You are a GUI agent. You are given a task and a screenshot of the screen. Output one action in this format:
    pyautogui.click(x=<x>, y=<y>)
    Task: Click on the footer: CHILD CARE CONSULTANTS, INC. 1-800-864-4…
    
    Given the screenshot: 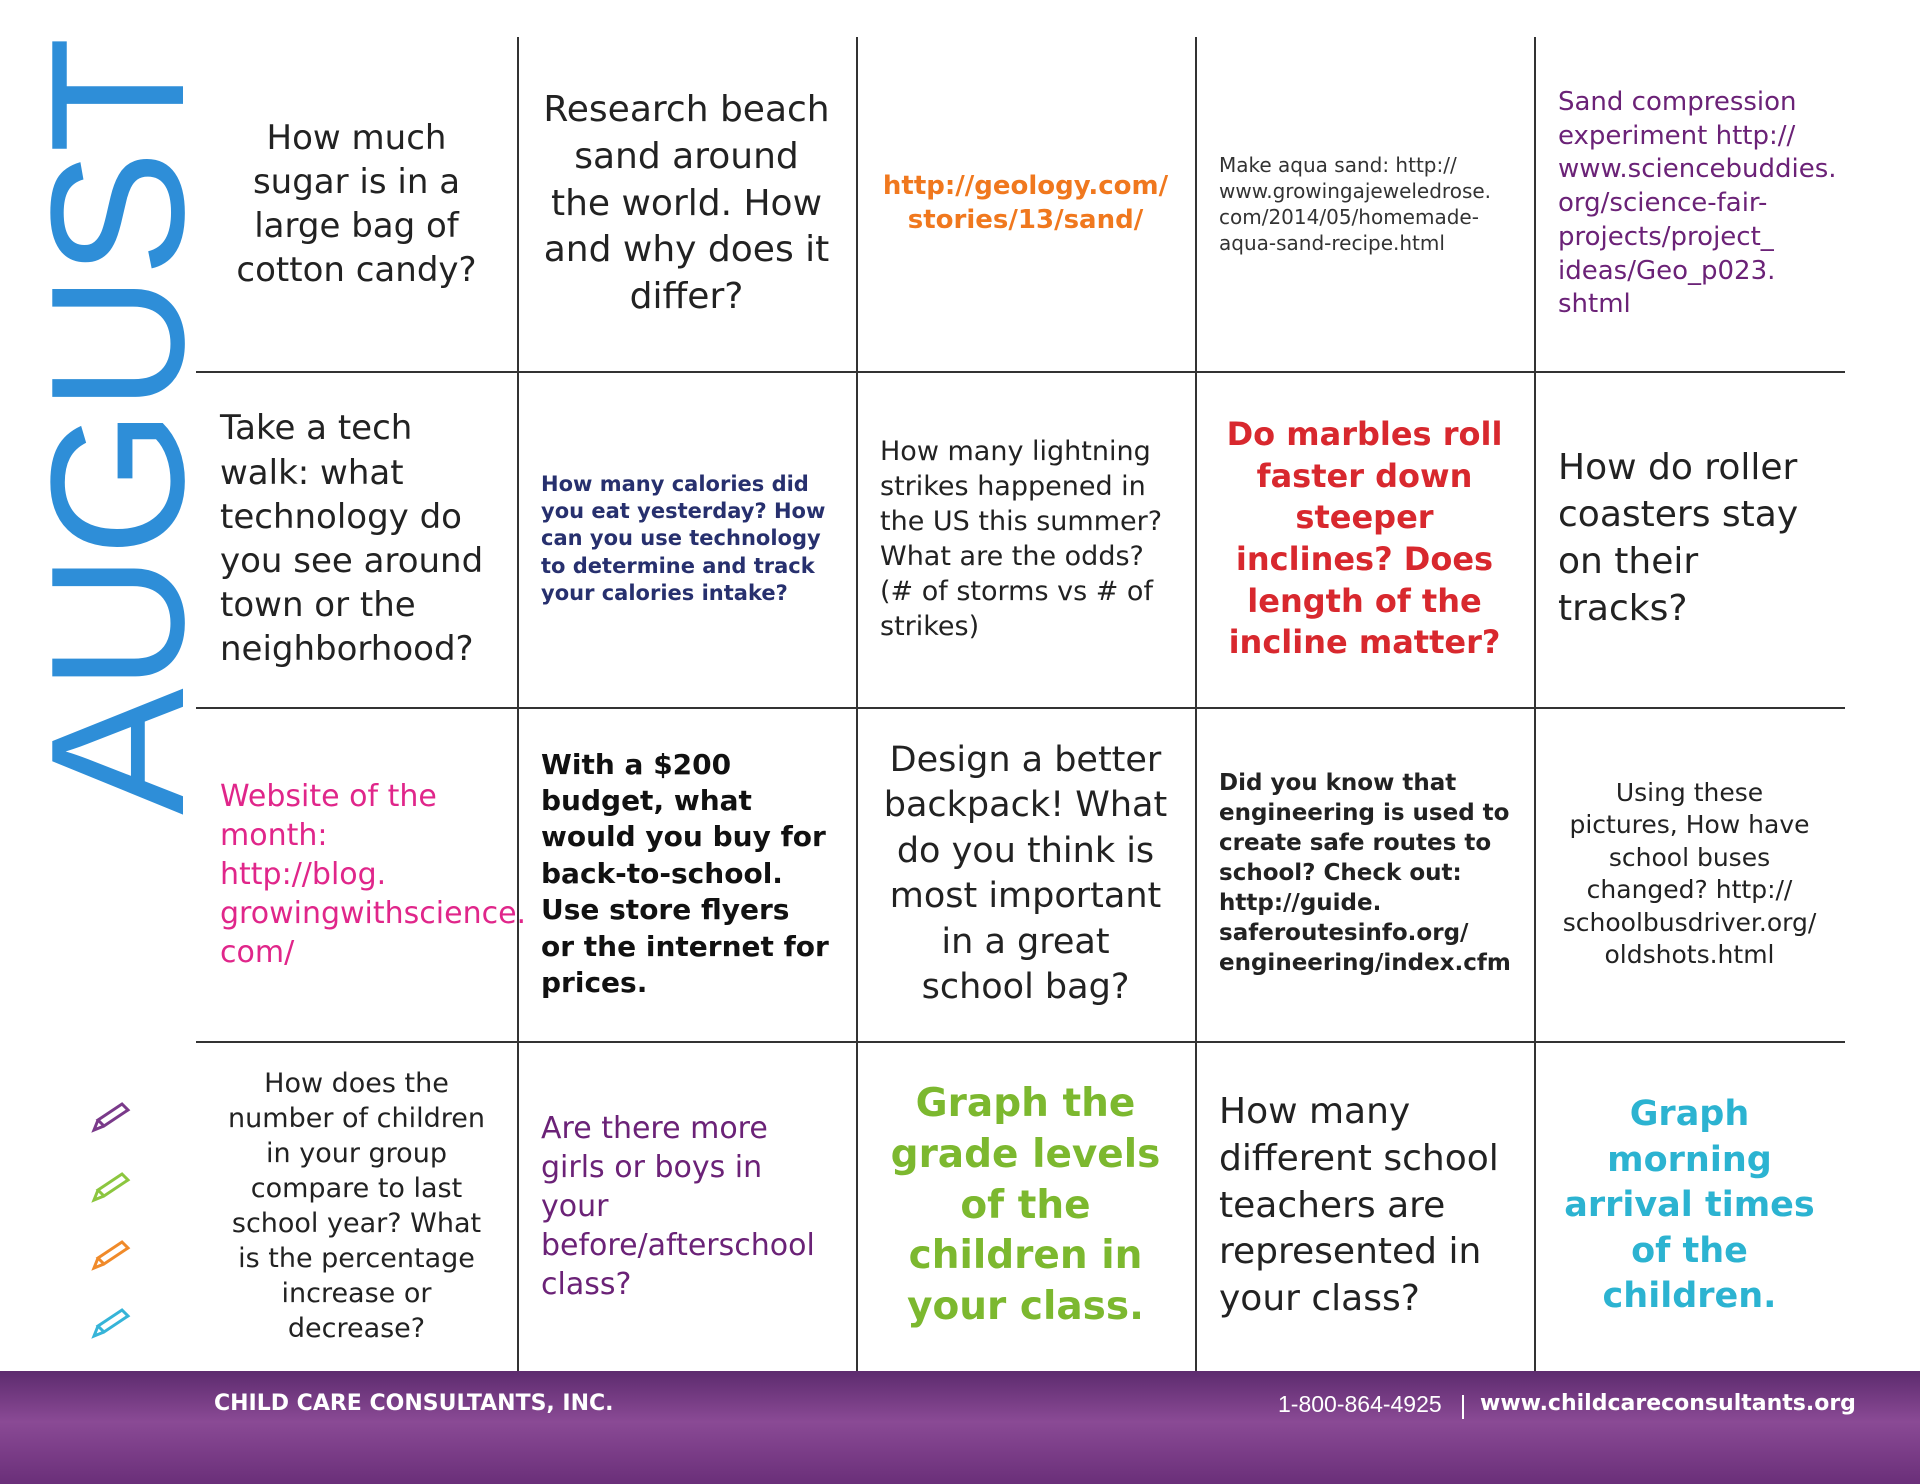 What is the action you would take?
    pyautogui.click(x=960, y=1427)
    